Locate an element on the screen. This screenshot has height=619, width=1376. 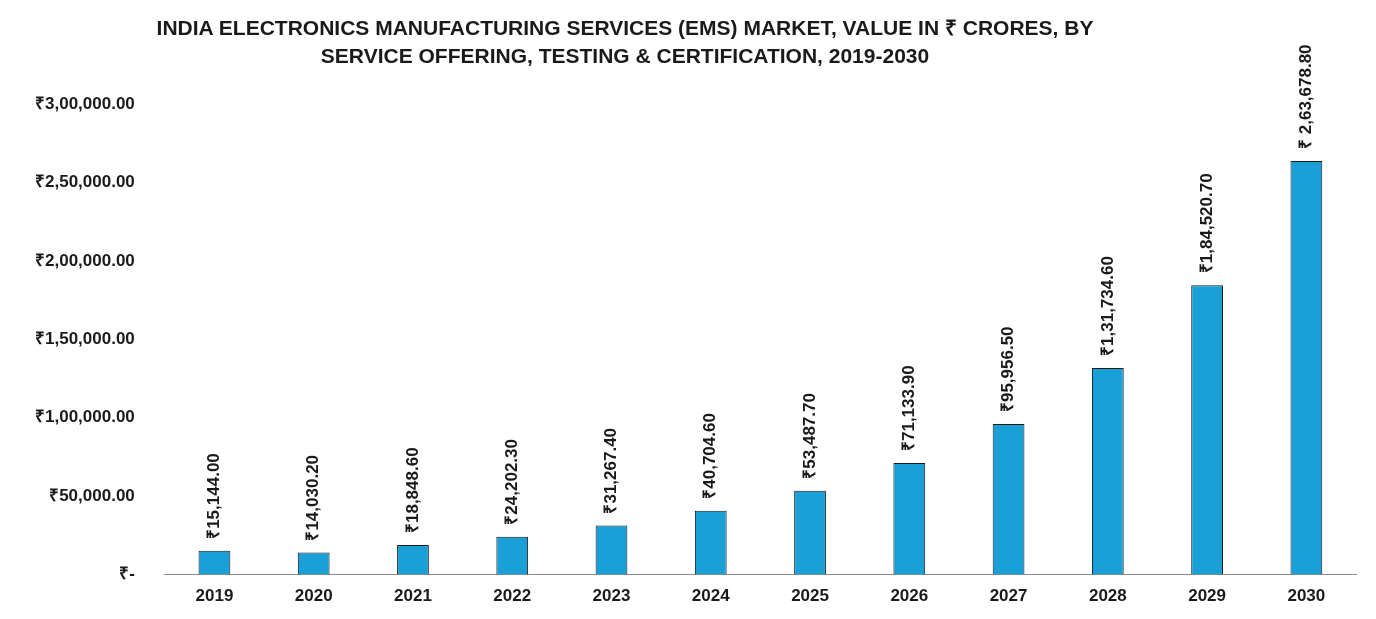
data-label: ₹1,31,734.60 is located at coordinates (1107, 306).